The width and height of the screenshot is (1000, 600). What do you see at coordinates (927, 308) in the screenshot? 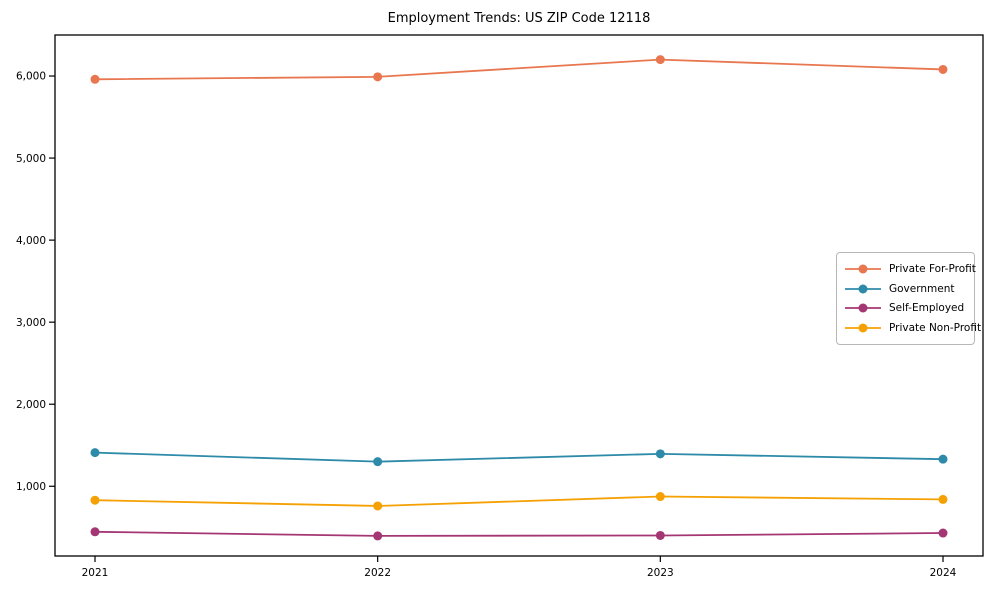
I see `legend-label: Self-Employed` at bounding box center [927, 308].